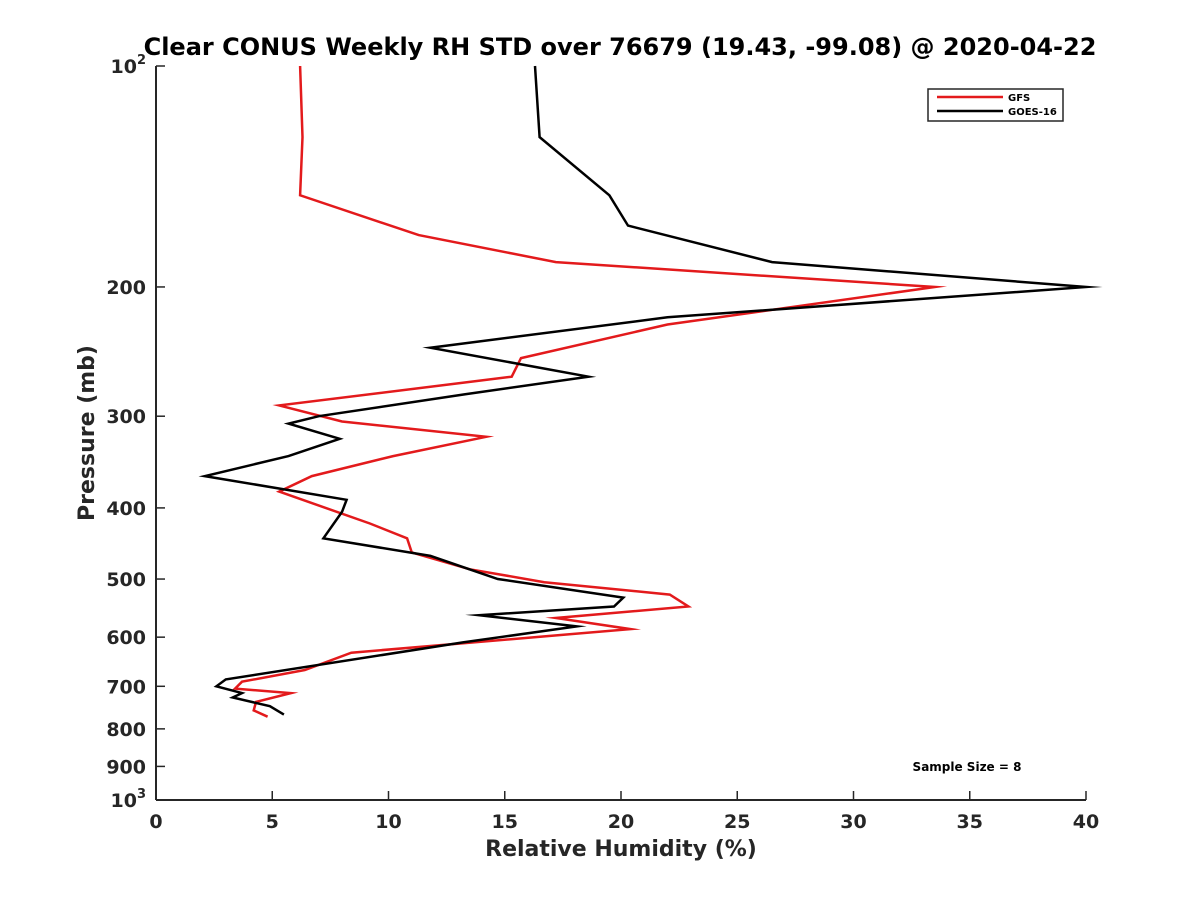 The image size is (1200, 900). What do you see at coordinates (1086, 822) in the screenshot?
I see `x-tick-label: 40` at bounding box center [1086, 822].